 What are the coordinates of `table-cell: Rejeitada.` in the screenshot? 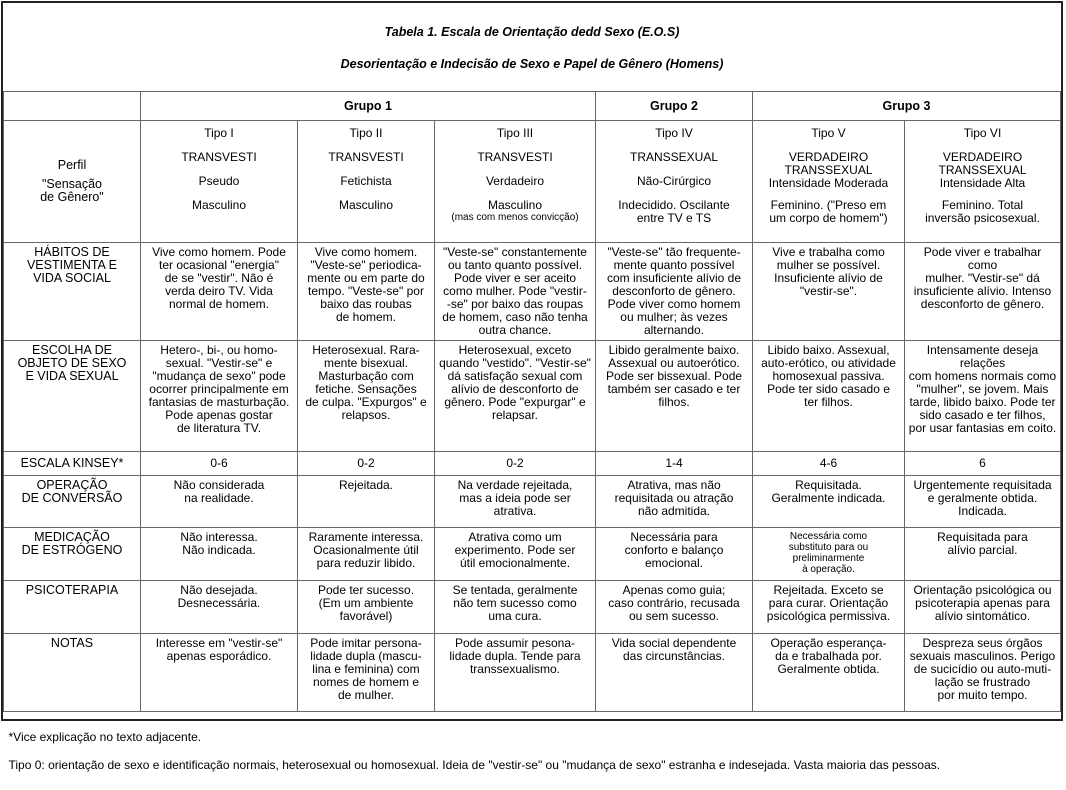 It's located at (366, 502).